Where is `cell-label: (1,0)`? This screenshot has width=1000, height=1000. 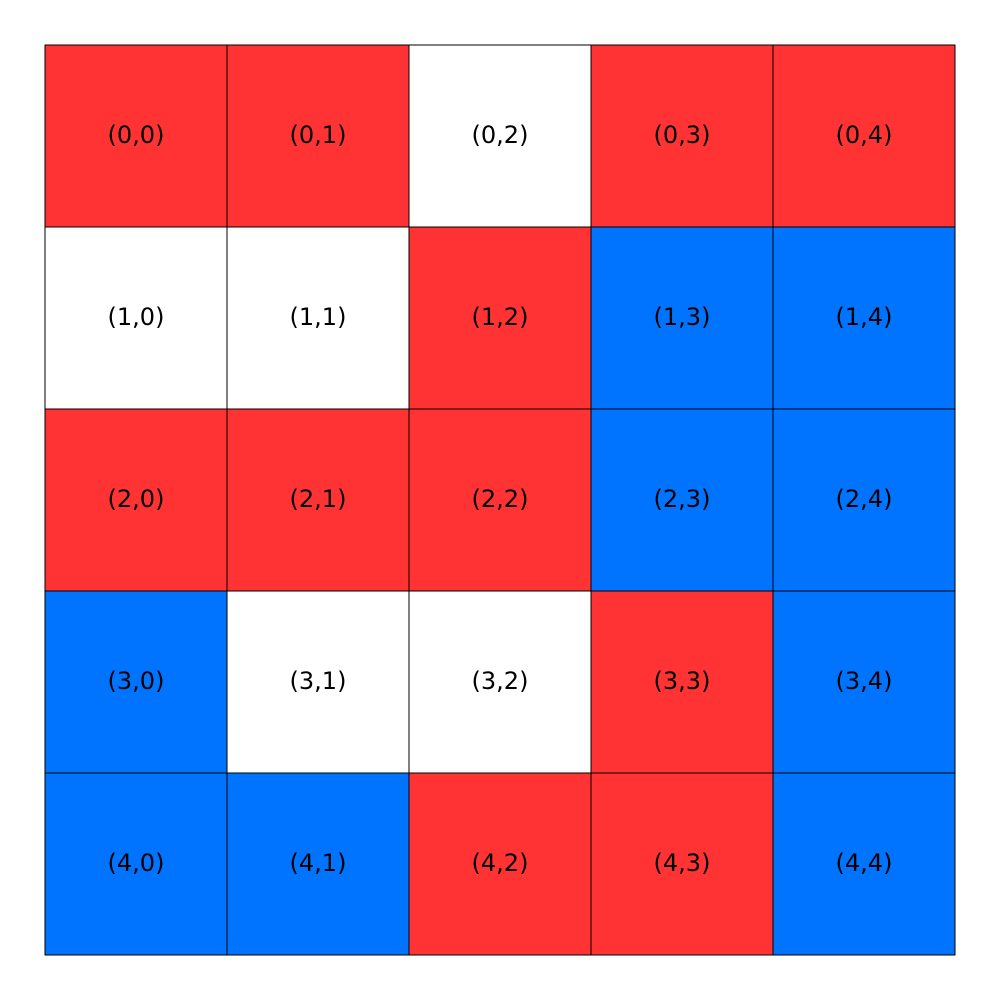 cell-label: (1,0) is located at coordinates (136, 317).